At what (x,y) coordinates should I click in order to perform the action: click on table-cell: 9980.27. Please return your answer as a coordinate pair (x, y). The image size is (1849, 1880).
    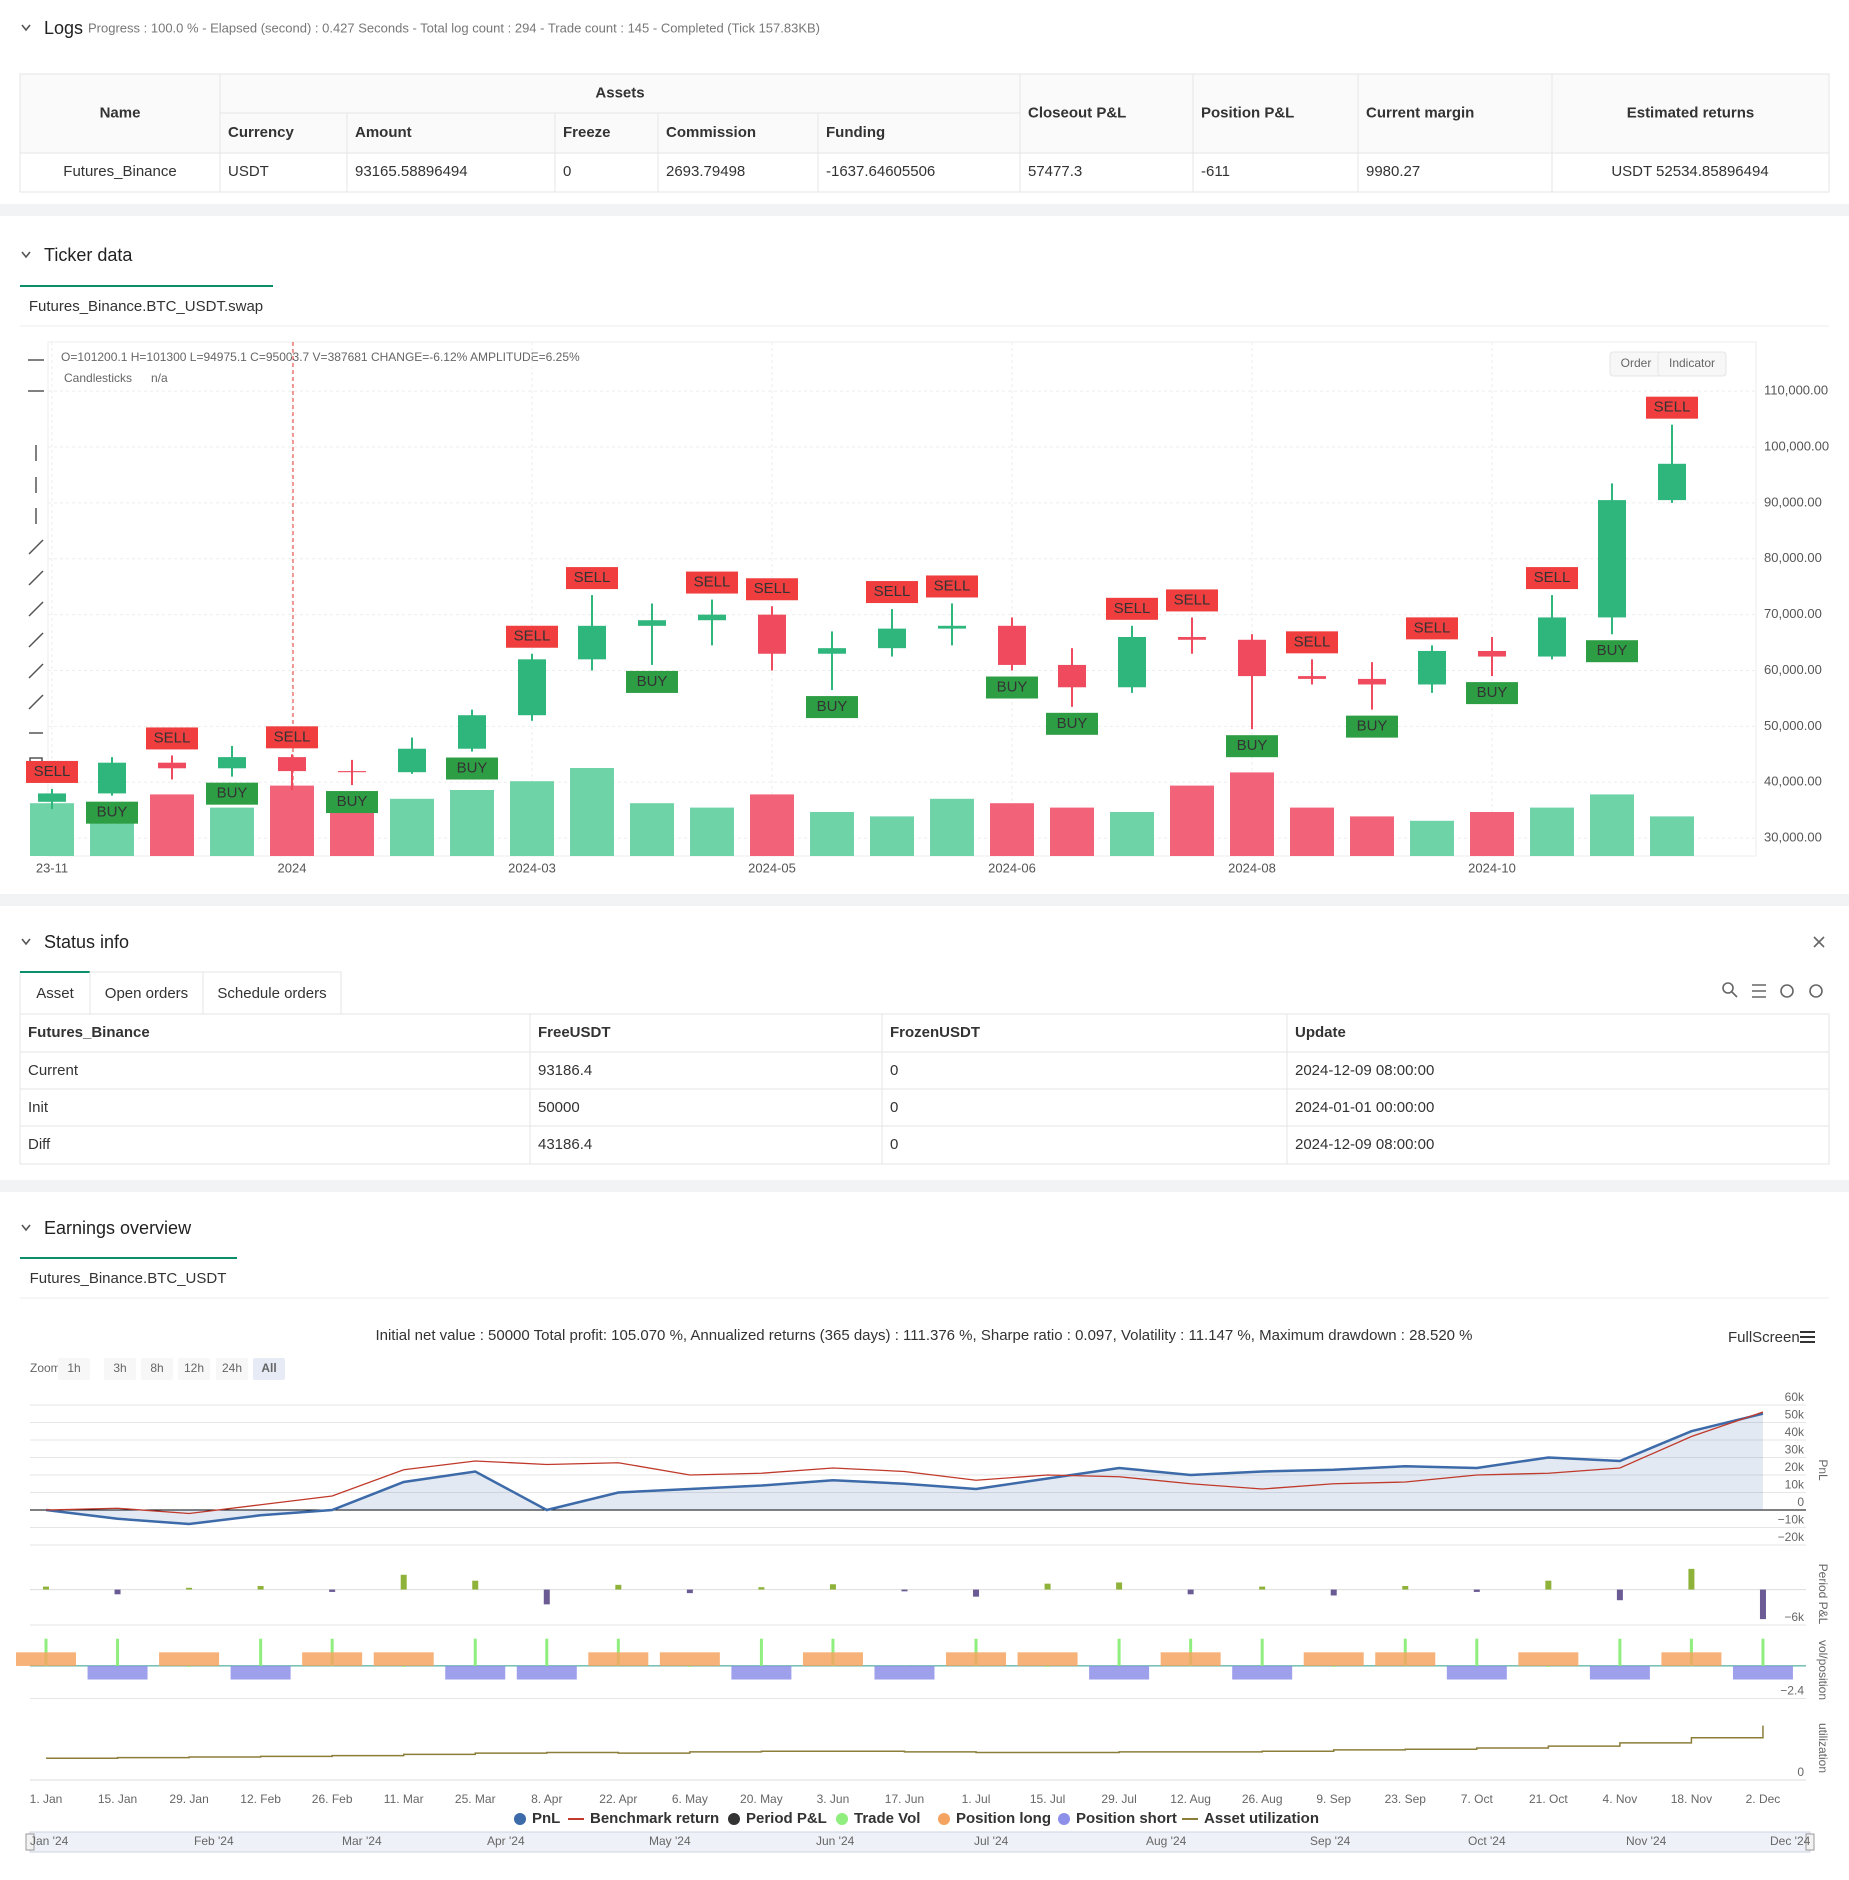
    Looking at the image, I should click on (1393, 171).